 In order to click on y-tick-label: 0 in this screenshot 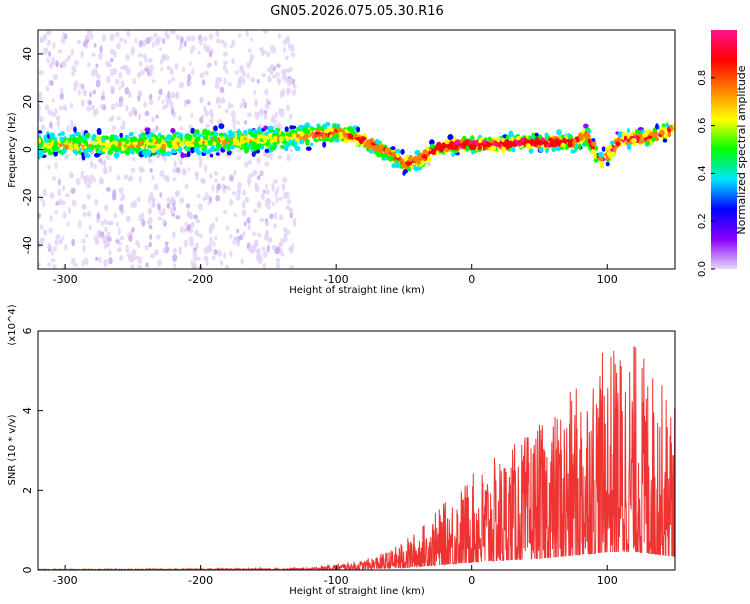, I will do `click(27, 570)`.